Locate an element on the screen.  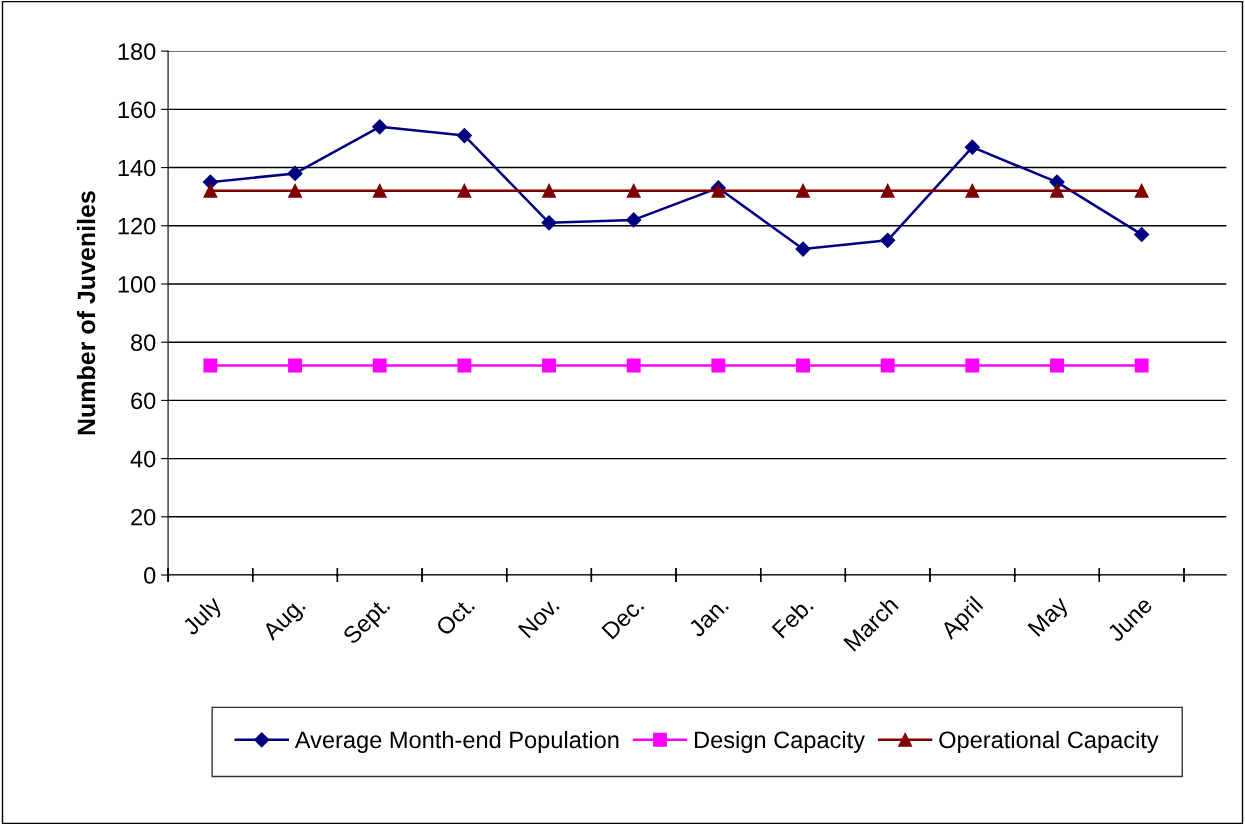
legend-label: Average Month-end Population is located at coordinates (456, 741).